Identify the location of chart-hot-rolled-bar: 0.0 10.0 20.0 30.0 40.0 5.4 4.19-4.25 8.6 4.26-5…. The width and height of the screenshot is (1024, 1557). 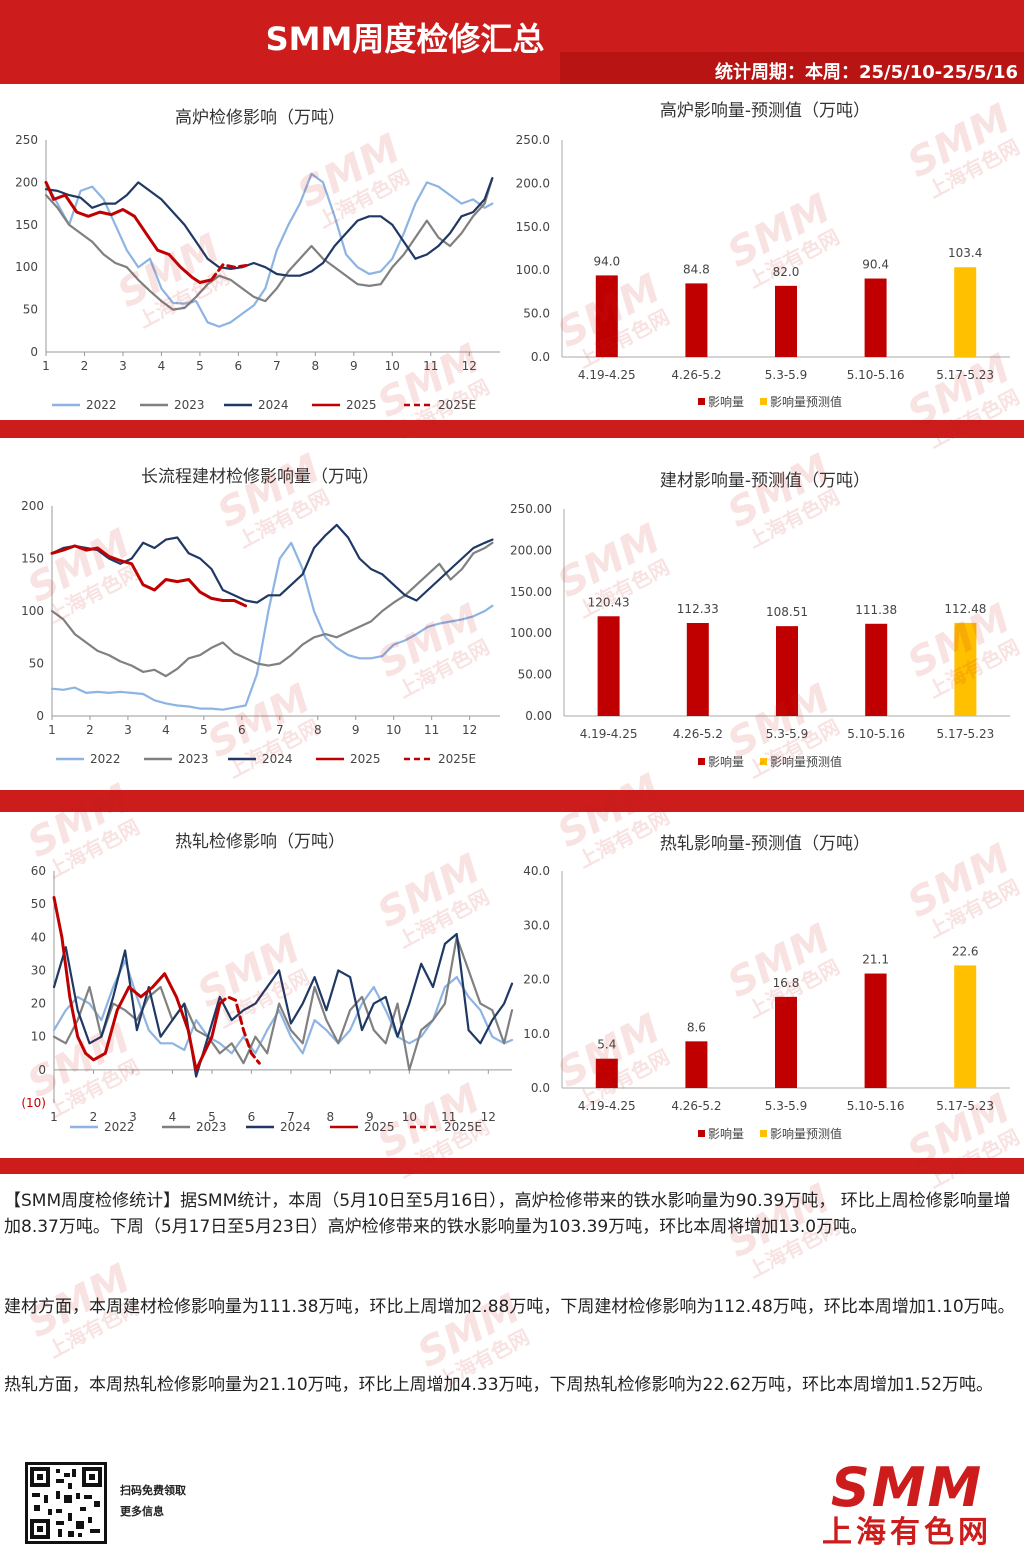
(766, 1002).